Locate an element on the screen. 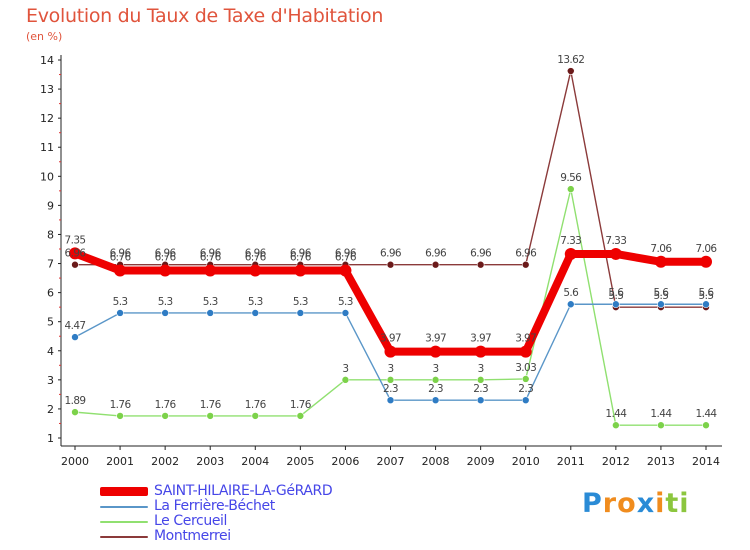  data-label-la-ferri-re-b-chet: 4.47 is located at coordinates (75, 326).